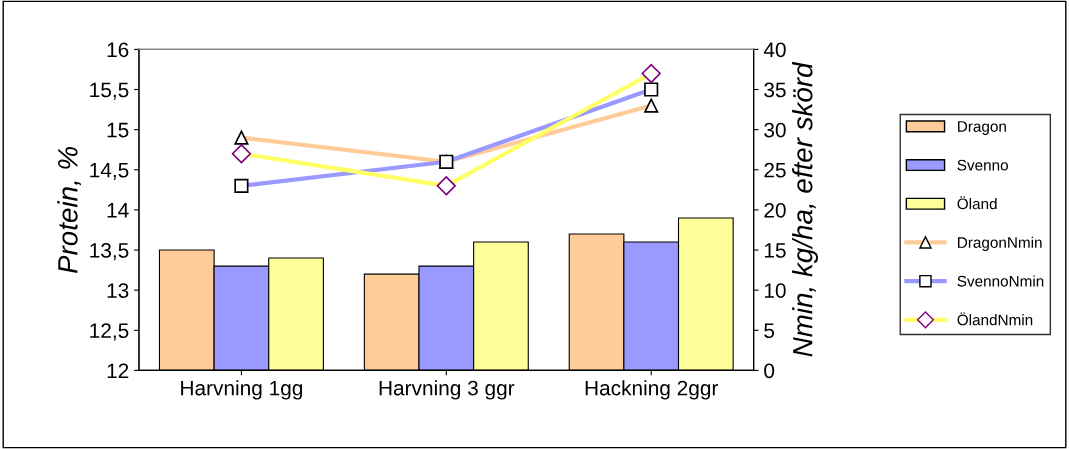  Describe the element at coordinates (775, 290) in the screenshot. I see `y2-tick-label: 10` at that location.